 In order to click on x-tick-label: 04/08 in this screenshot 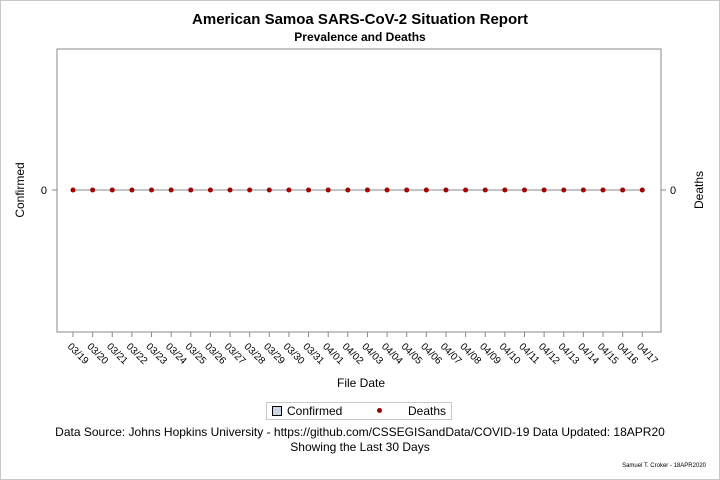, I will do `click(470, 354)`.